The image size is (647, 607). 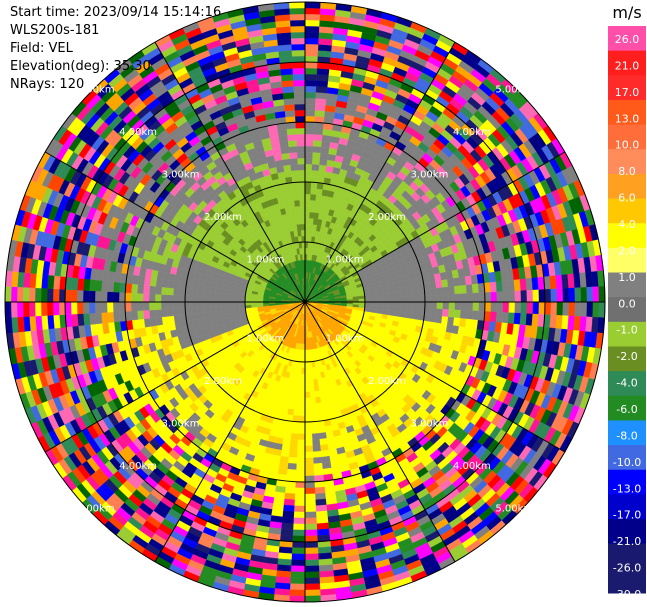 I want to click on colorbar-tick-label: 6.0, so click(x=627, y=198).